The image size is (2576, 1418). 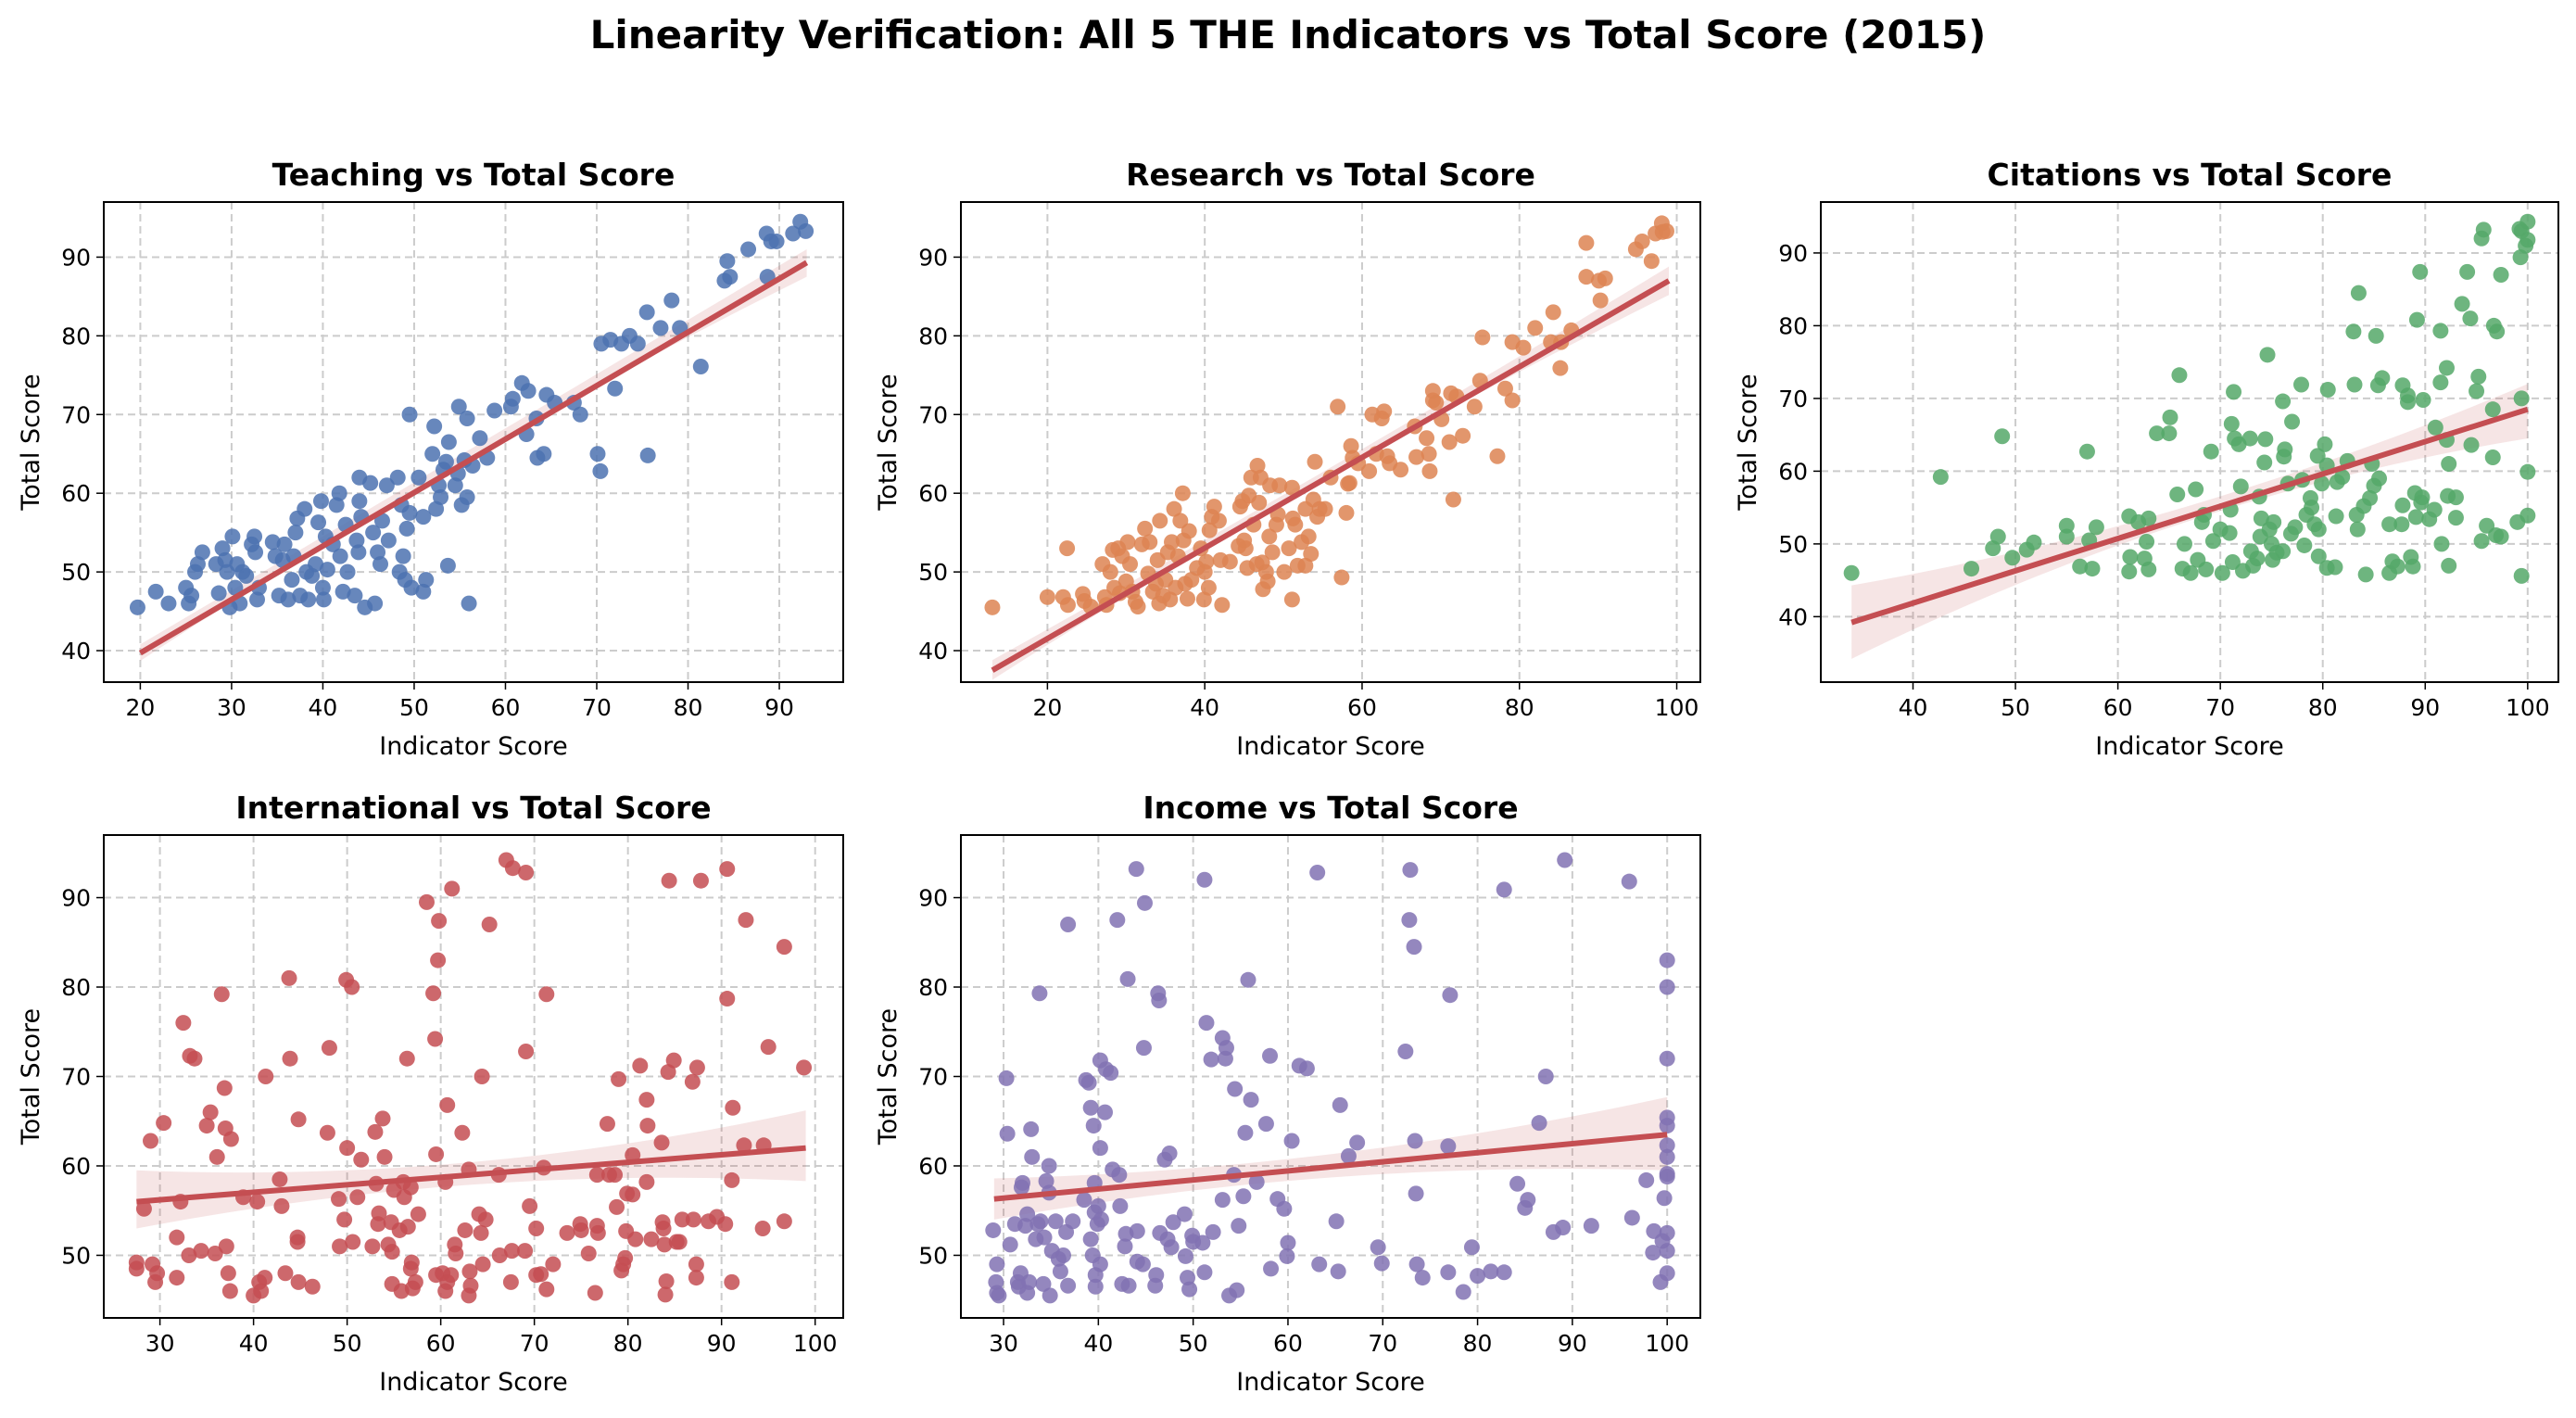 What do you see at coordinates (31, 1077) in the screenshot?
I see `y-axis-label: Total Score` at bounding box center [31, 1077].